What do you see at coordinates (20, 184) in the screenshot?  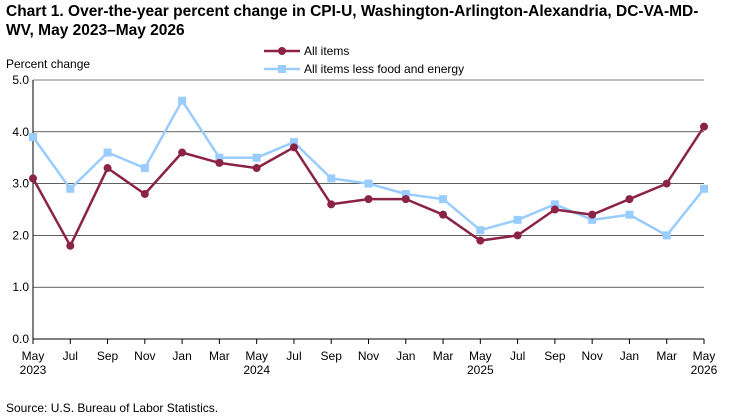 I see `y-tick-label: 3.0` at bounding box center [20, 184].